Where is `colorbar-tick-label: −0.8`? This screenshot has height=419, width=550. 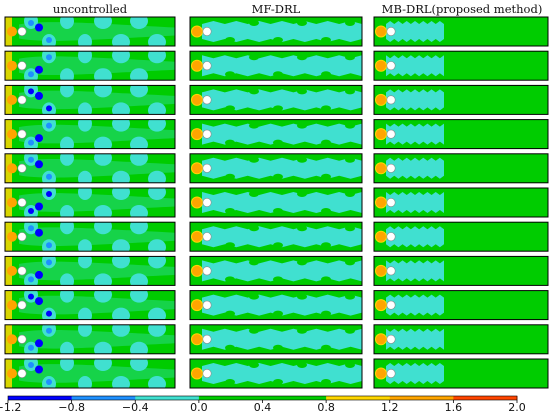
colorbar-tick-label: −0.8 is located at coordinates (71, 407).